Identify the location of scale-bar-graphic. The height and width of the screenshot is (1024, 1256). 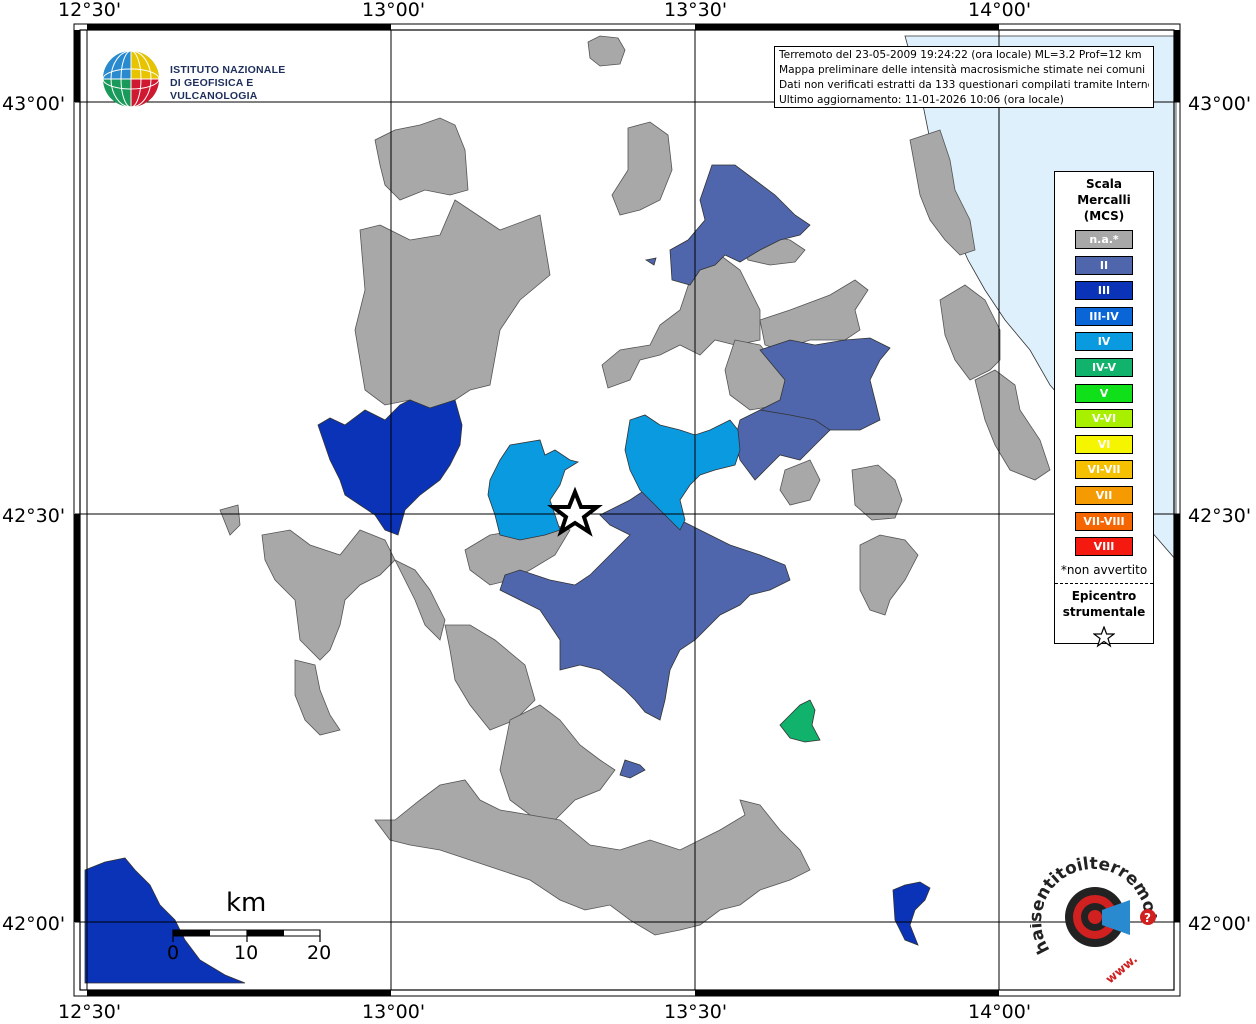
(246, 935).